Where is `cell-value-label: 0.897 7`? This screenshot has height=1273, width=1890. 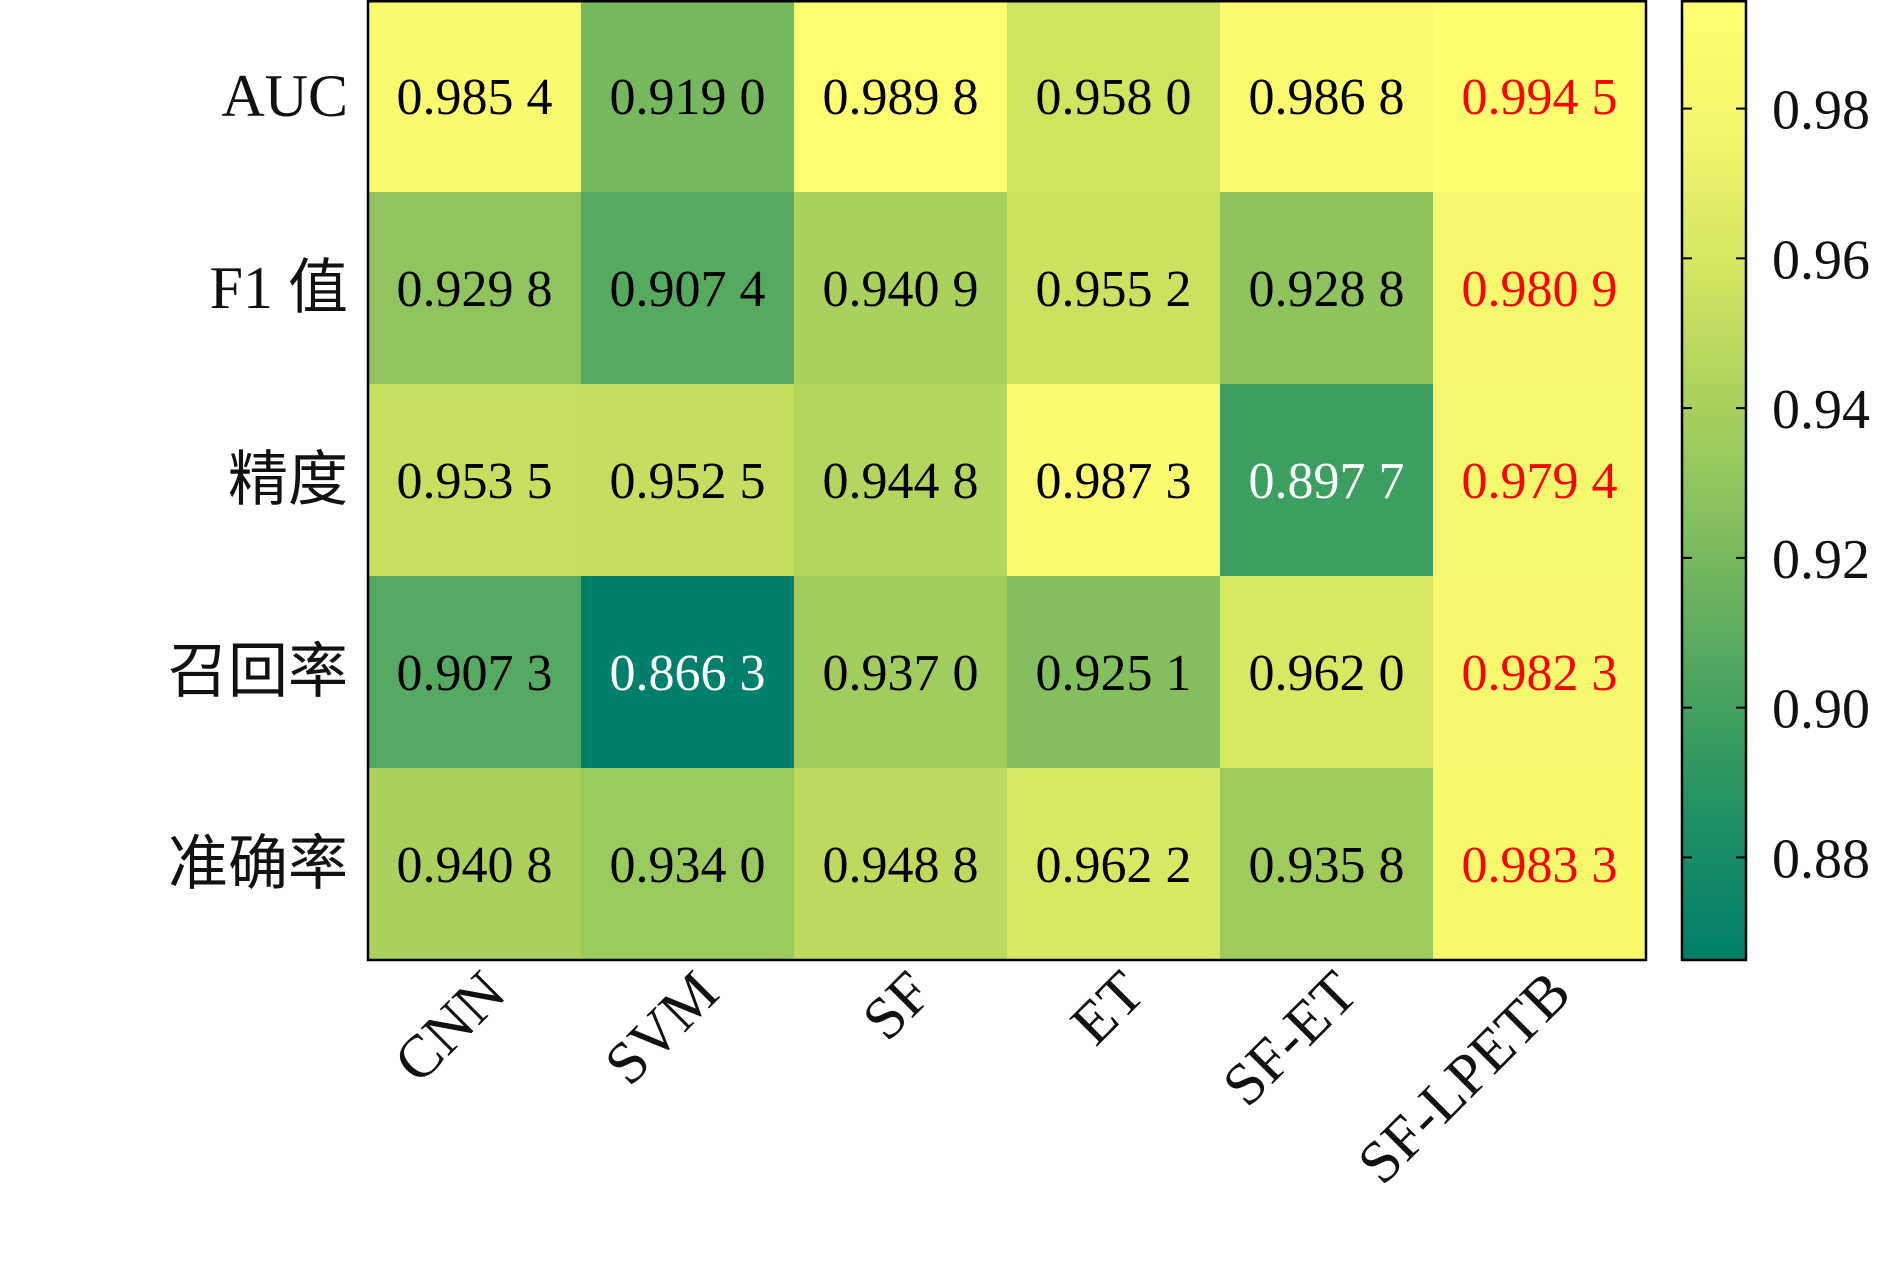 cell-value-label: 0.897 7 is located at coordinates (1327, 481).